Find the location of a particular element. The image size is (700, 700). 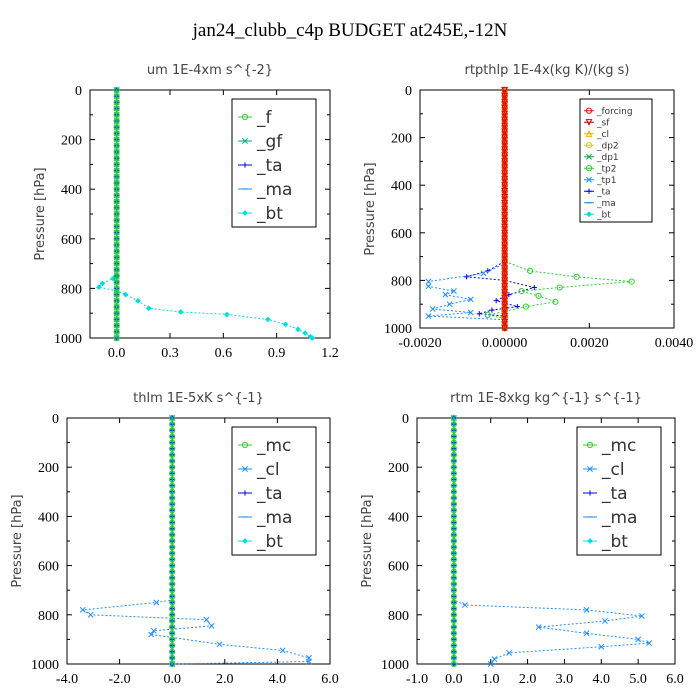

series-ta is located at coordinates (500, 209).